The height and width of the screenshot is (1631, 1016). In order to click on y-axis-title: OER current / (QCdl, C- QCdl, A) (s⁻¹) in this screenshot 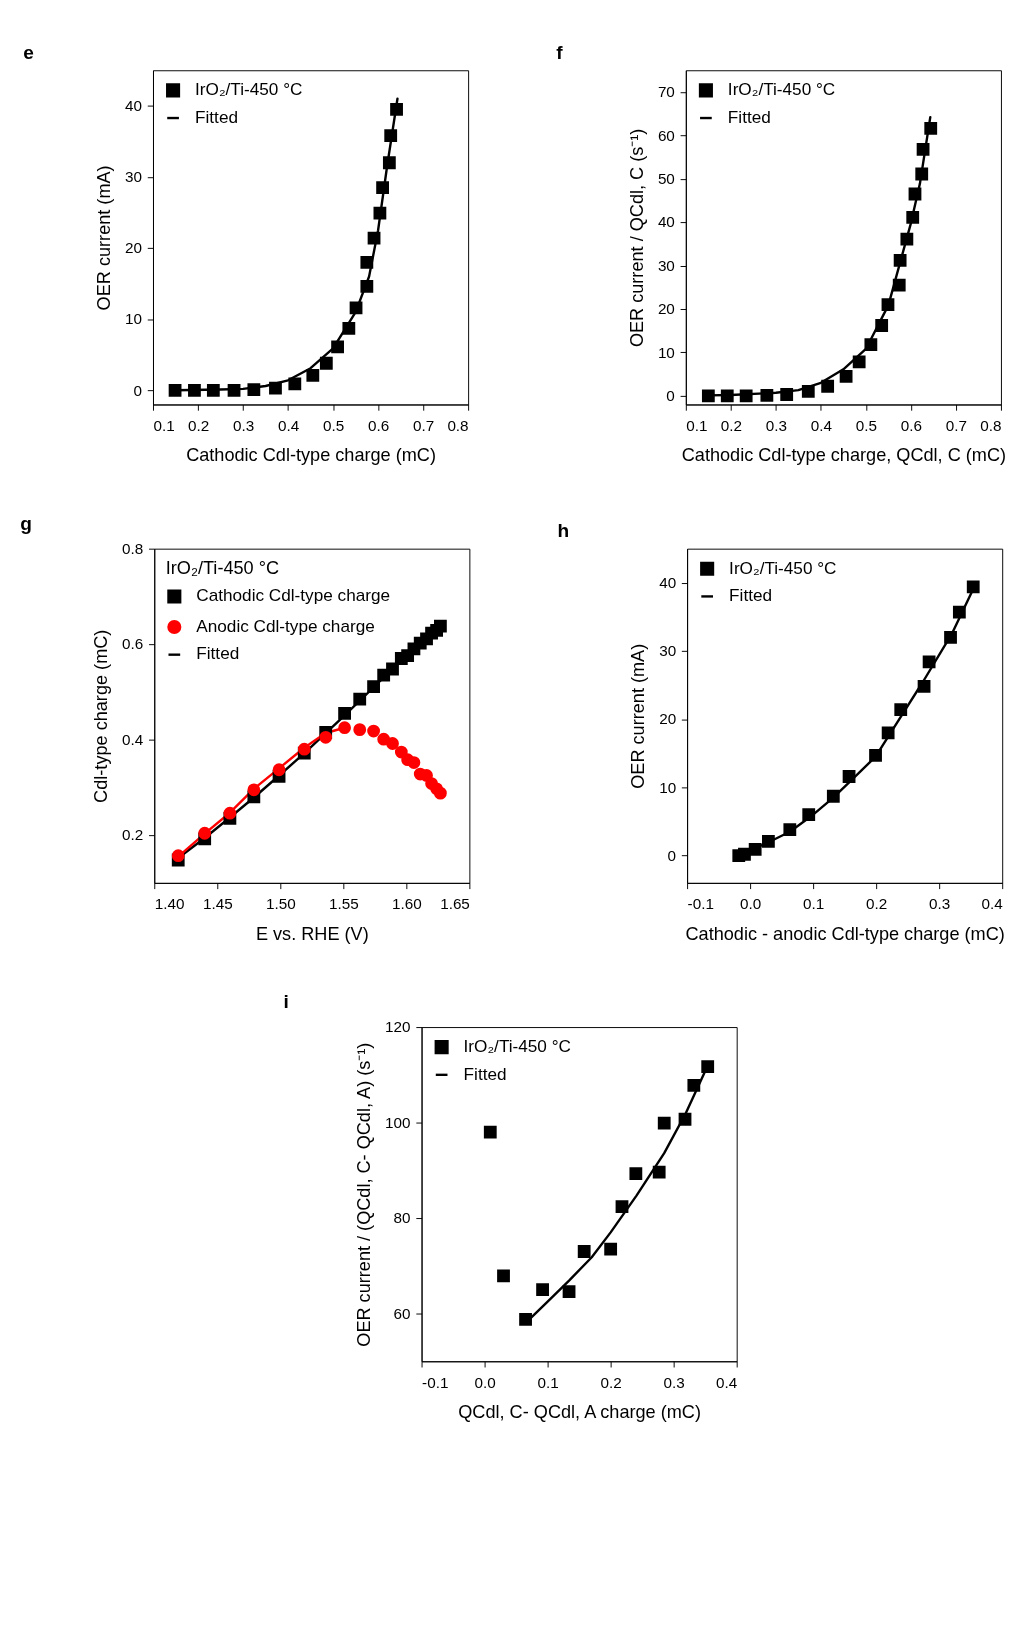, I will do `click(363, 1194)`.